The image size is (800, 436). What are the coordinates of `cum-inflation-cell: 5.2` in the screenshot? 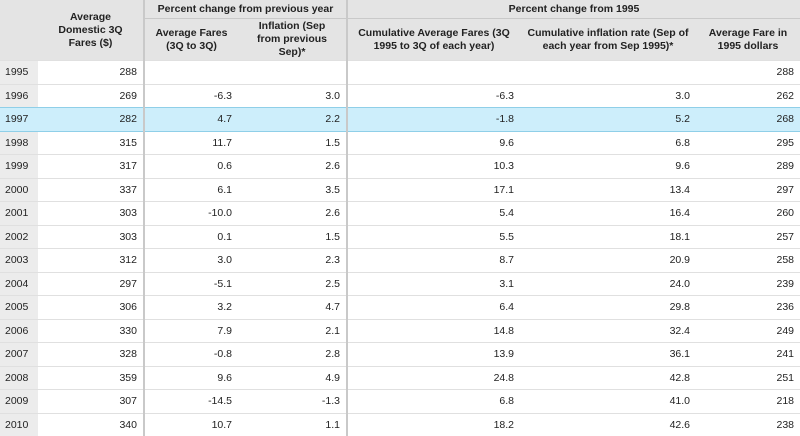 It's located at (608, 120).